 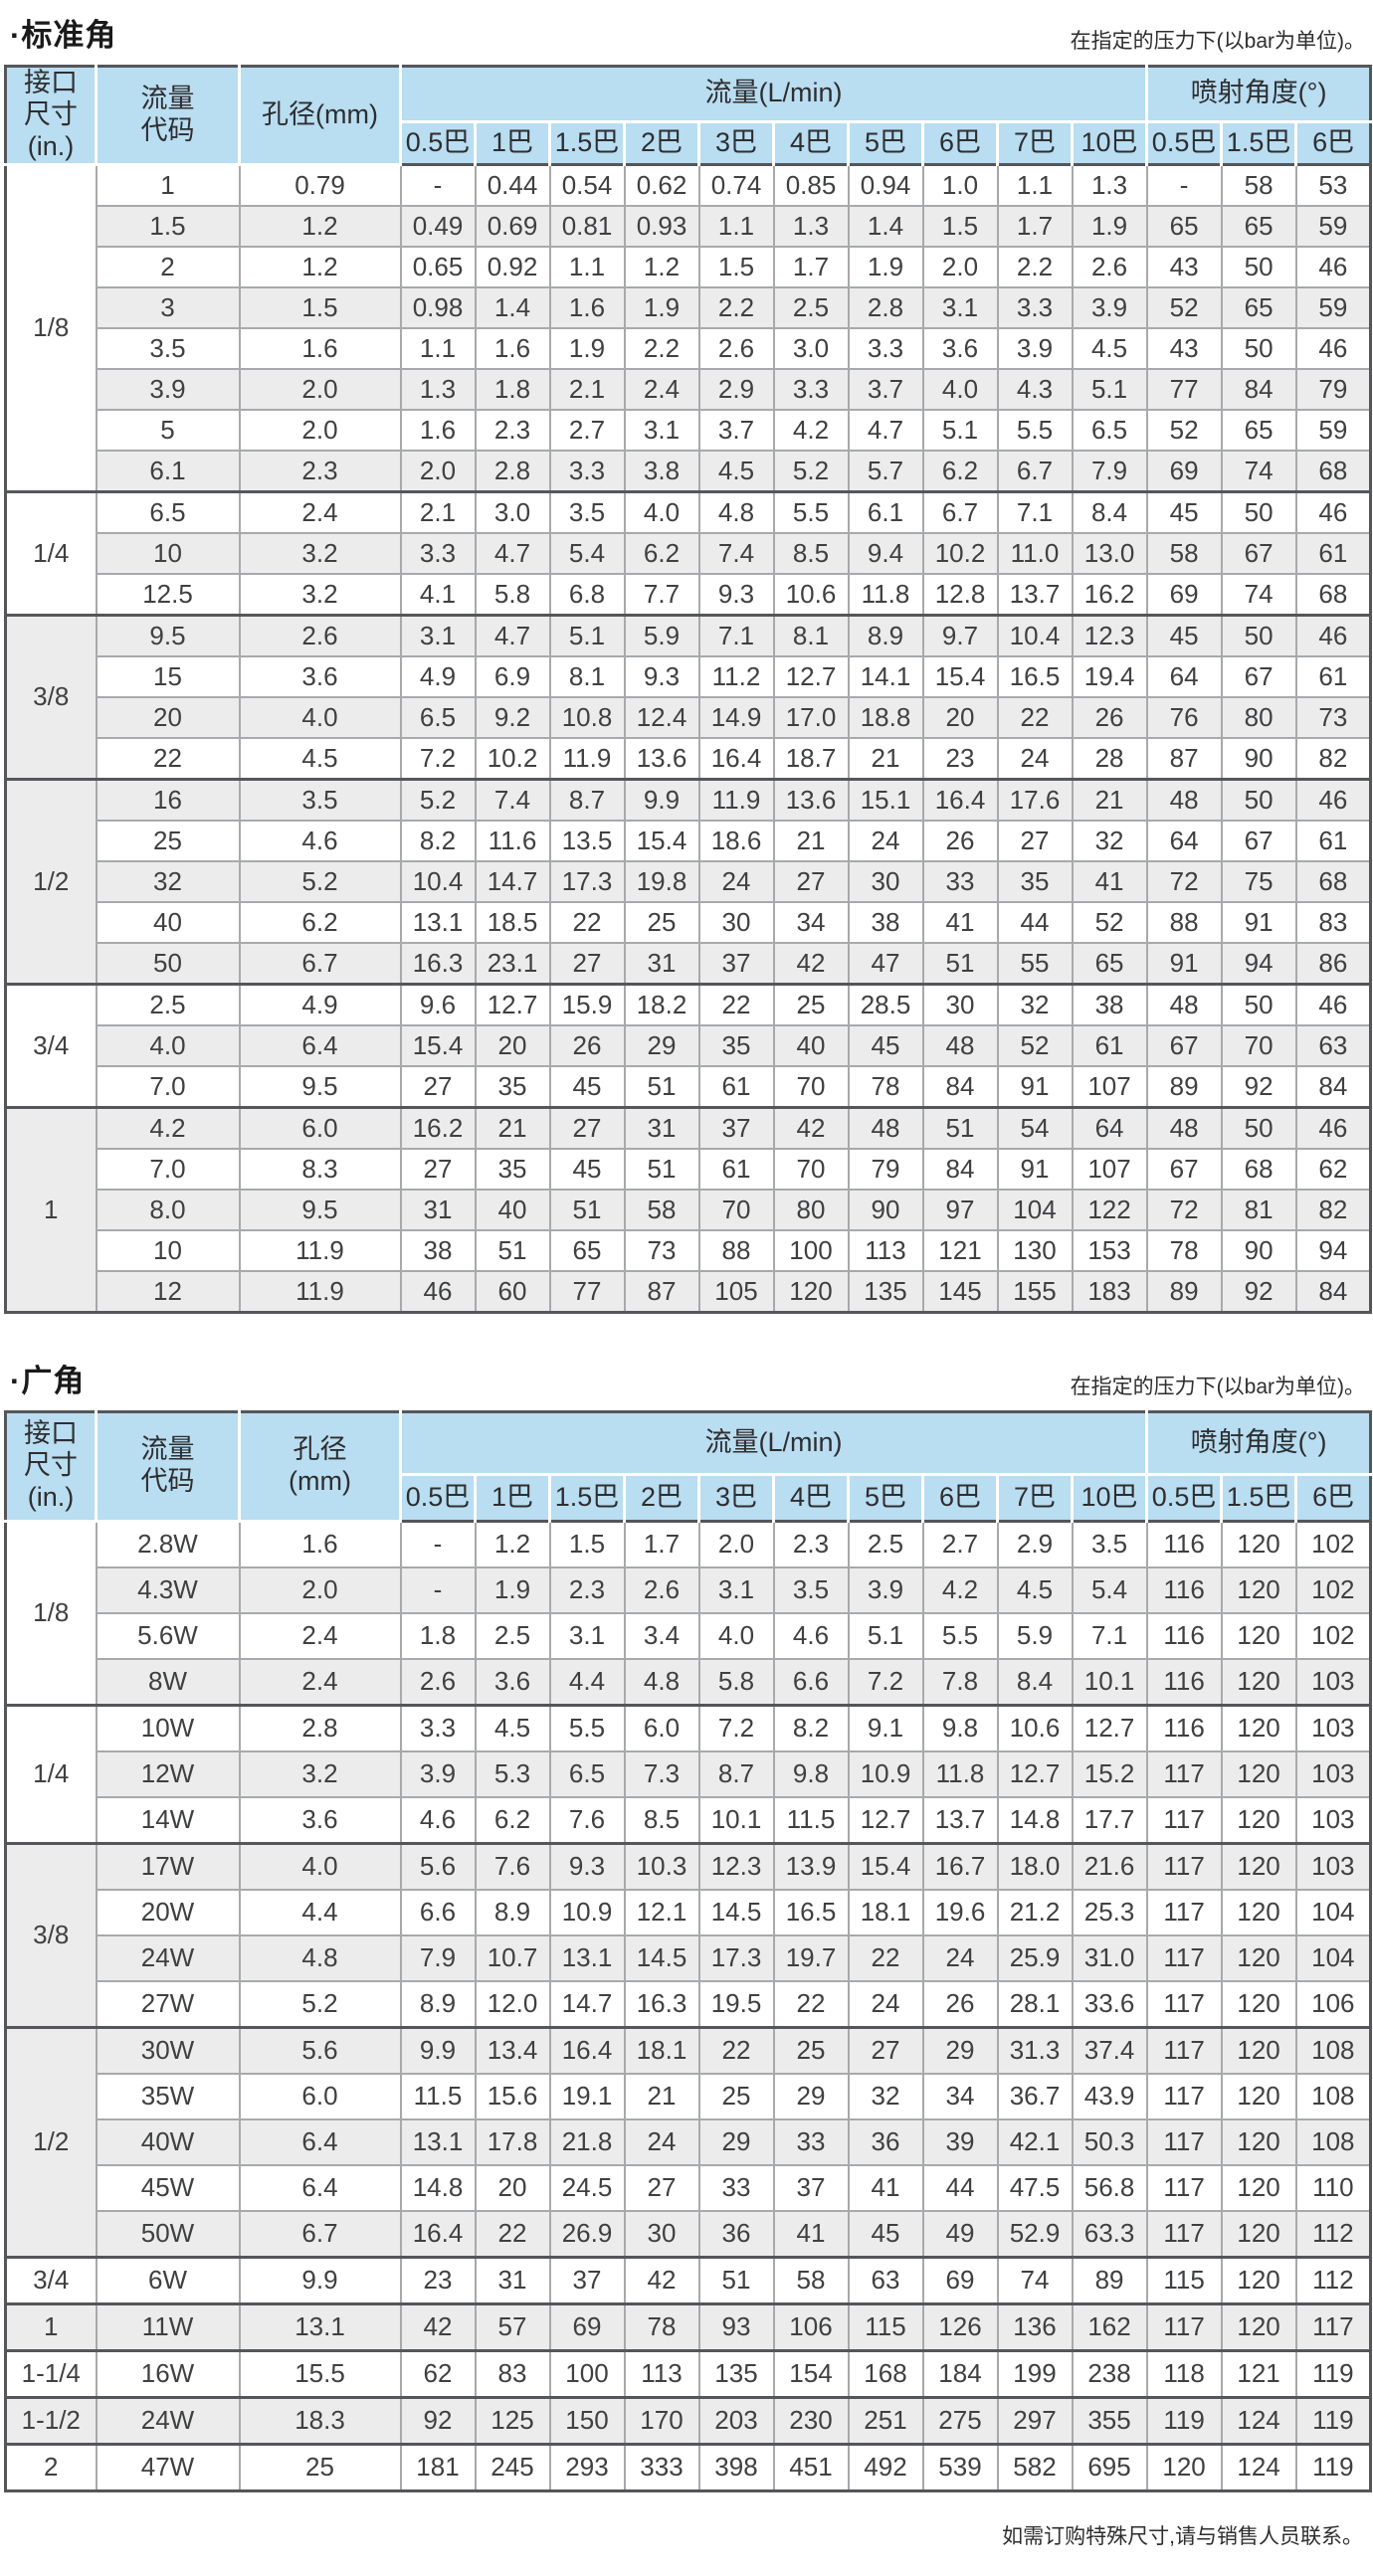 I want to click on pipe-size-cell: 1/8, so click(x=52, y=1613).